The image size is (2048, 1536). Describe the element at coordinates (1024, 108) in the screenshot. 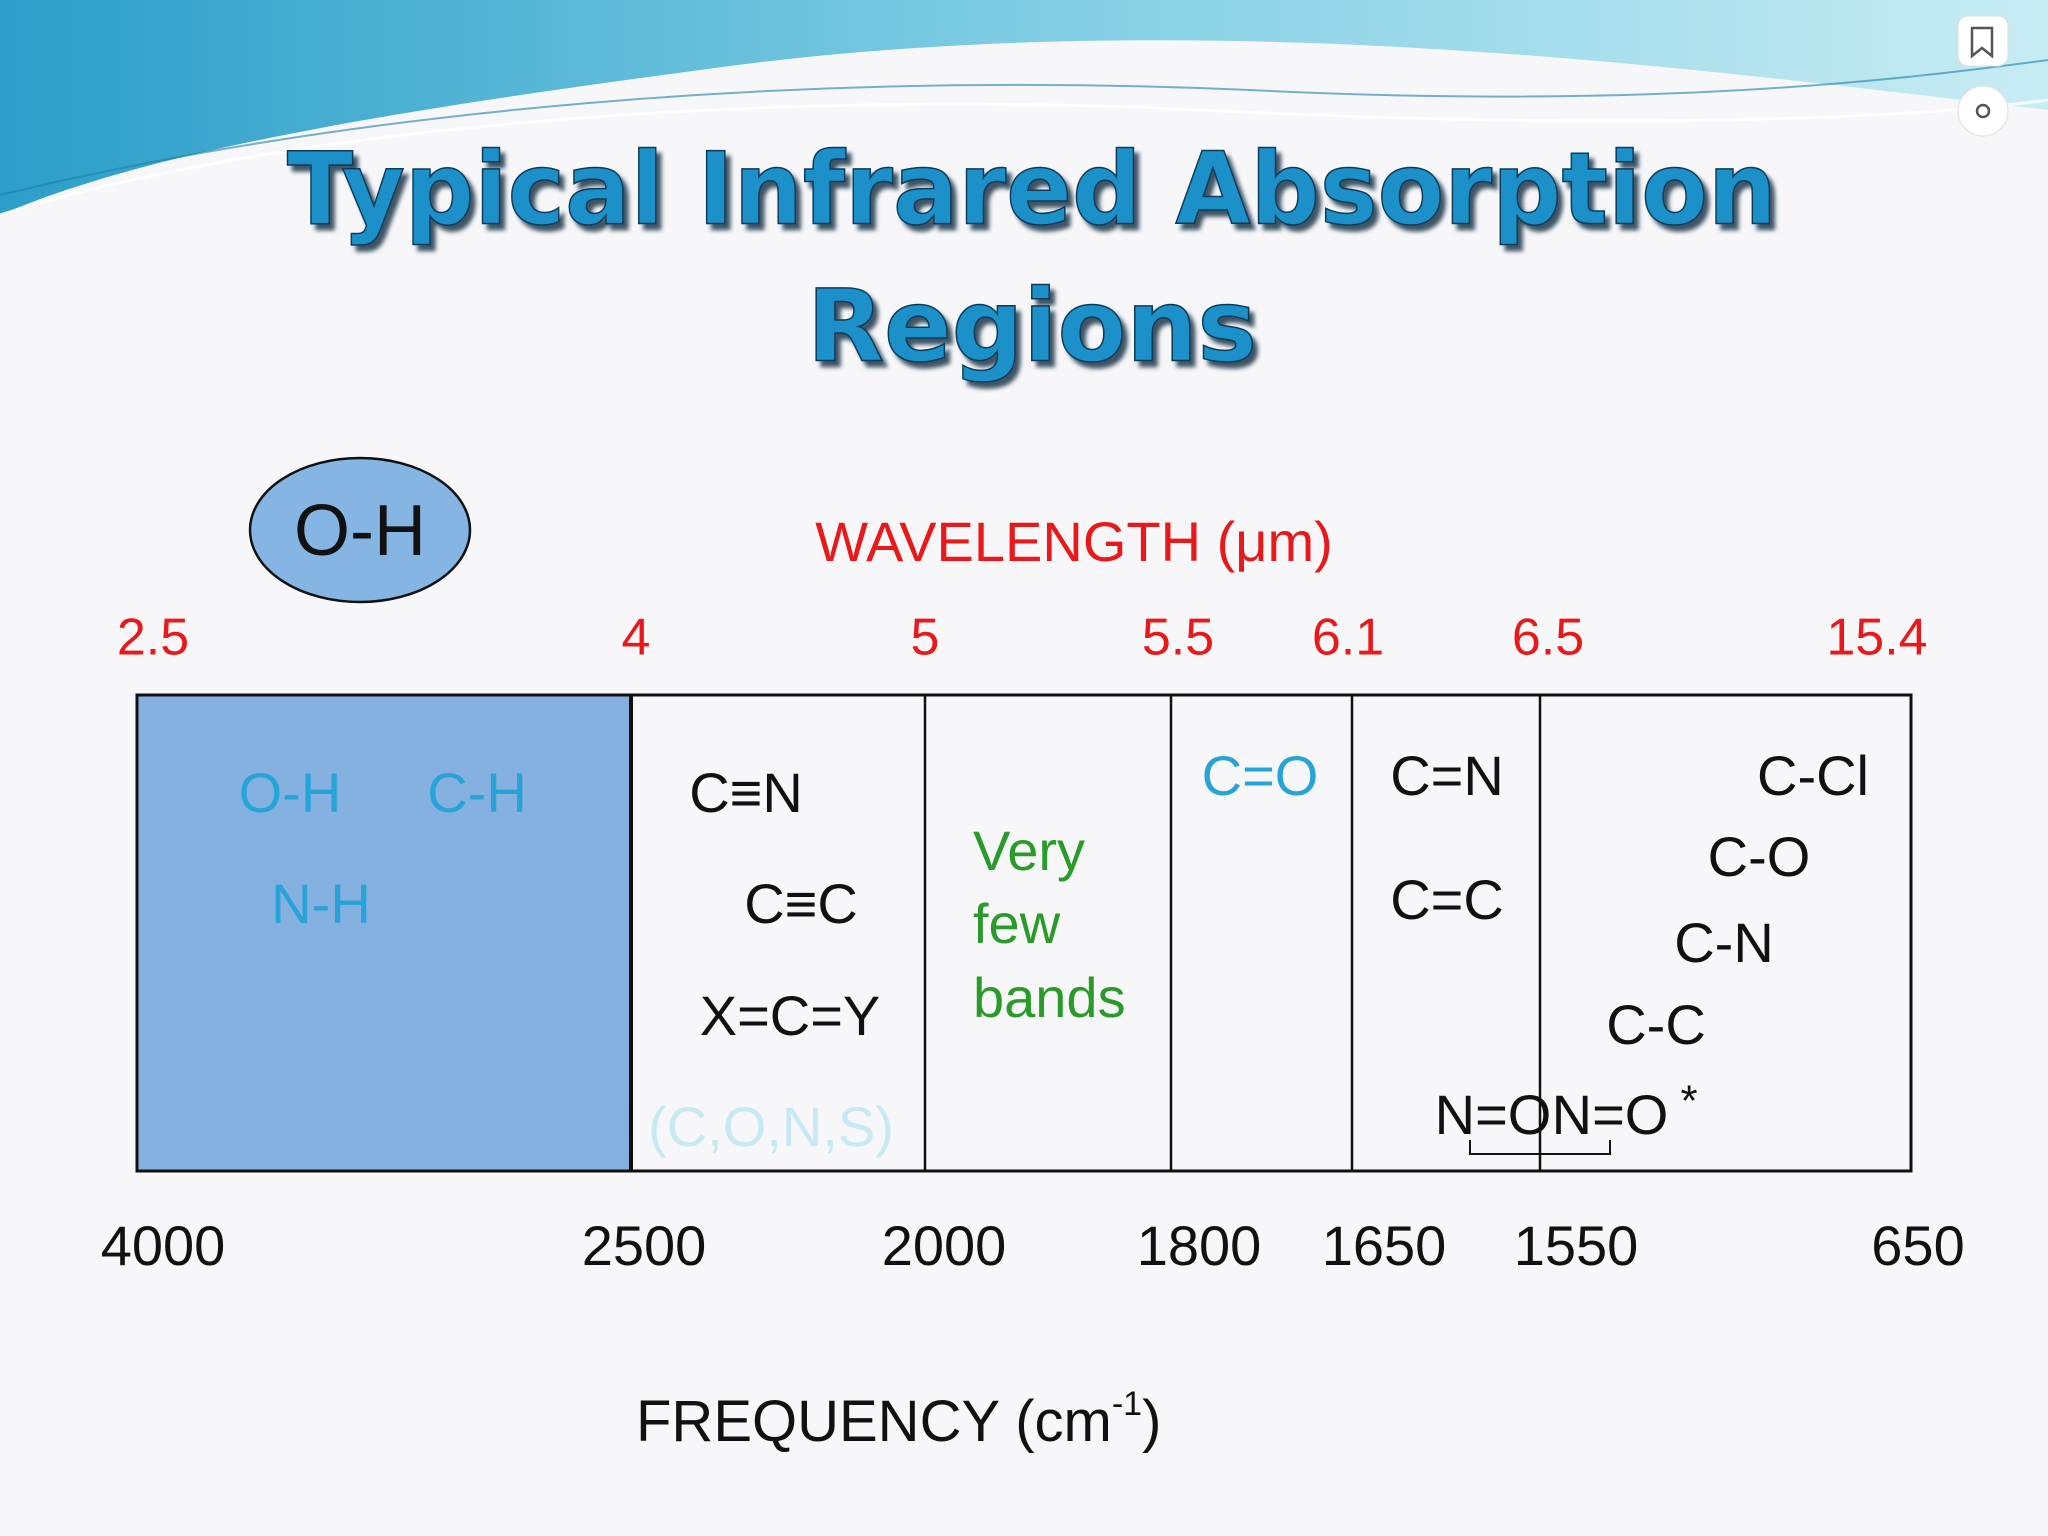

I see `header-wave` at that location.